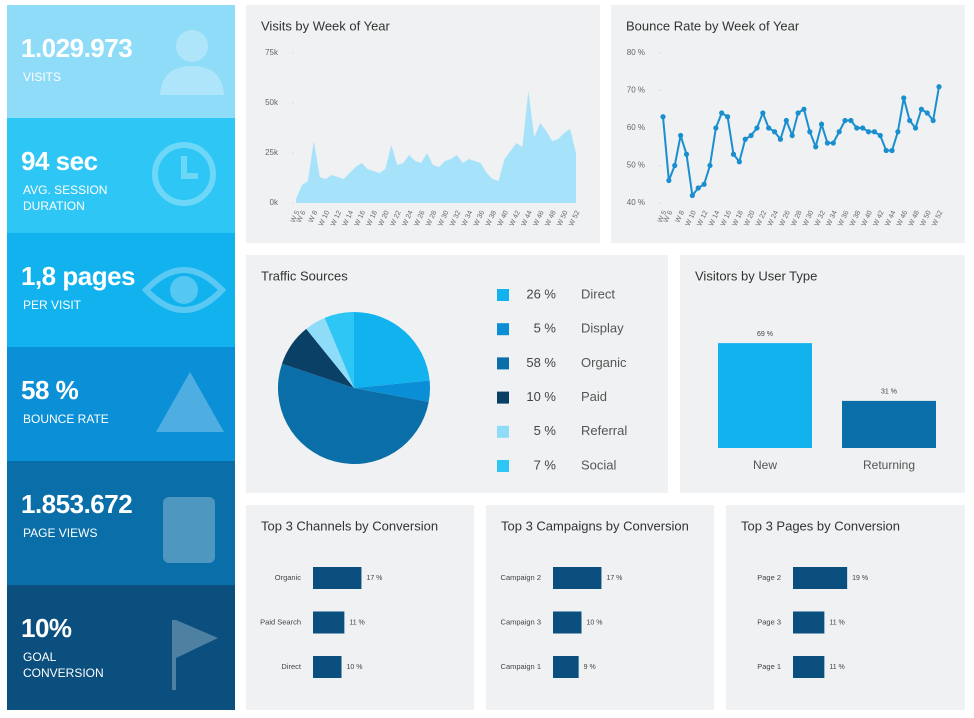  What do you see at coordinates (590, 667) in the screenshot?
I see `value-label: 9 %` at bounding box center [590, 667].